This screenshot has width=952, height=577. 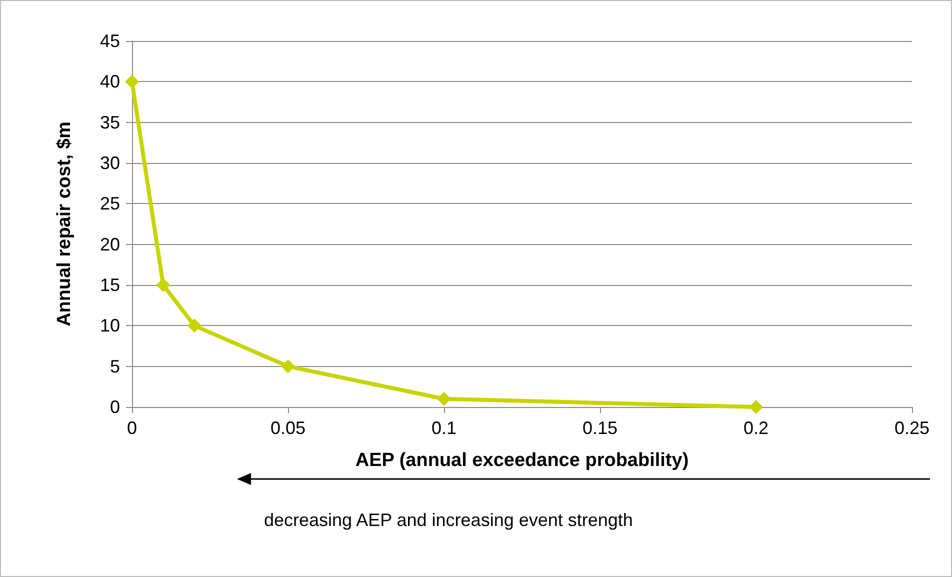 What do you see at coordinates (444, 428) in the screenshot?
I see `x-tick-label: 0.1` at bounding box center [444, 428].